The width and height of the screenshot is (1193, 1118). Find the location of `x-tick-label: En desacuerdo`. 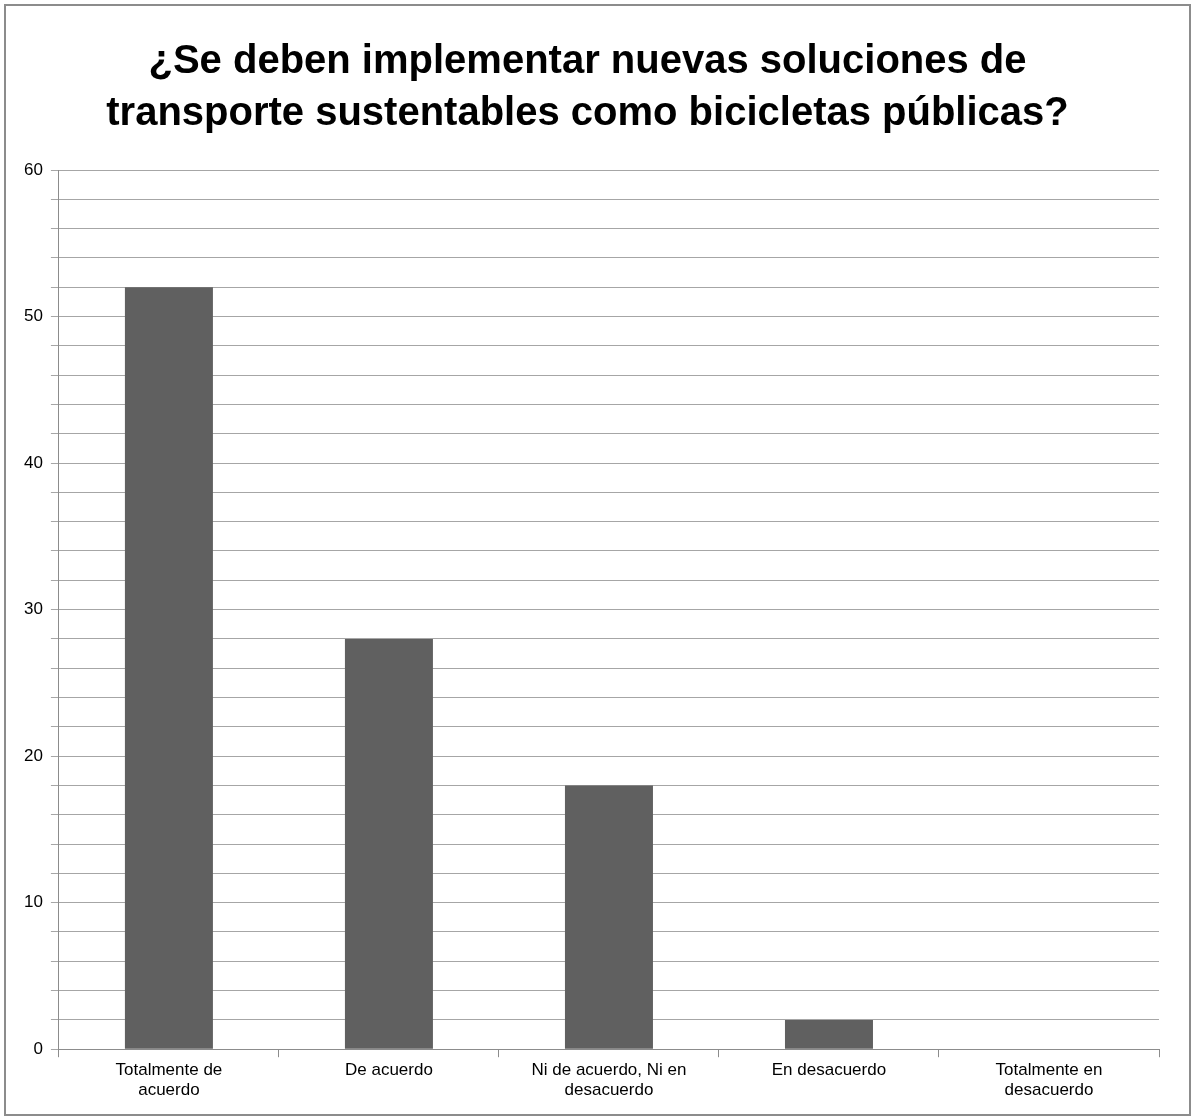

x-tick-label: En desacuerdo is located at coordinates (829, 1070).